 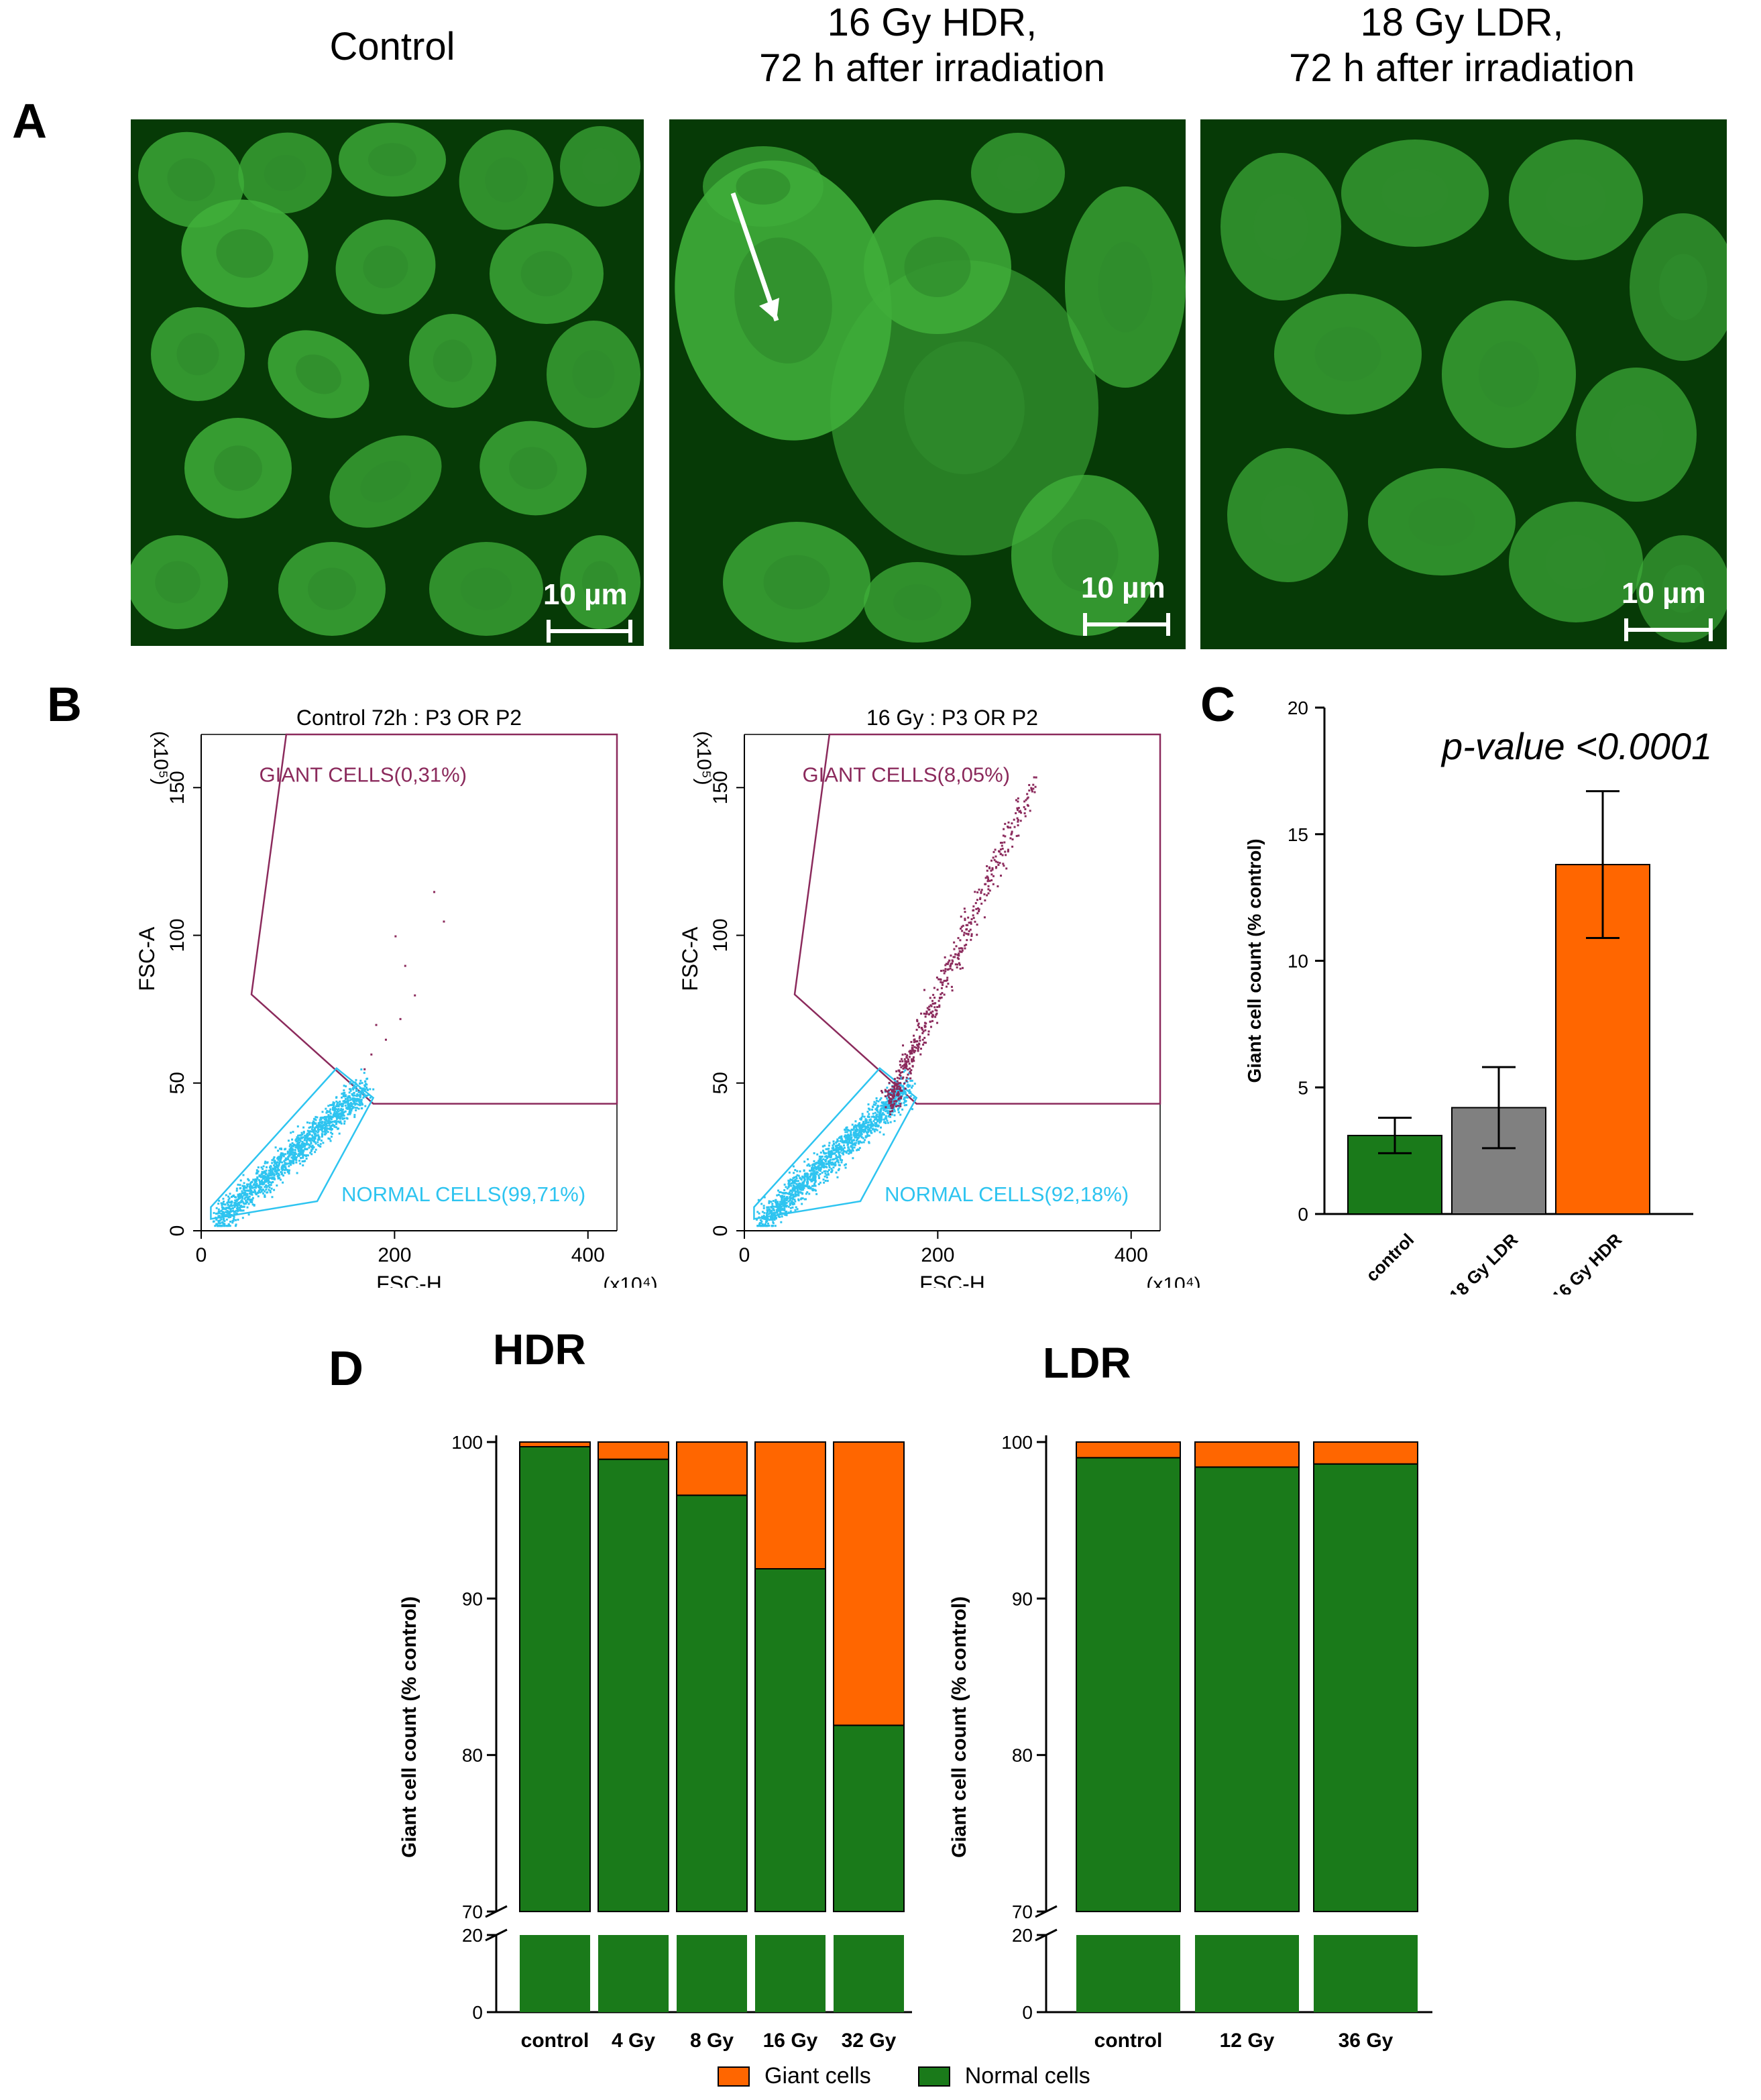 What do you see at coordinates (790, 1505) in the screenshot?
I see `bar-giant-16-gy` at bounding box center [790, 1505].